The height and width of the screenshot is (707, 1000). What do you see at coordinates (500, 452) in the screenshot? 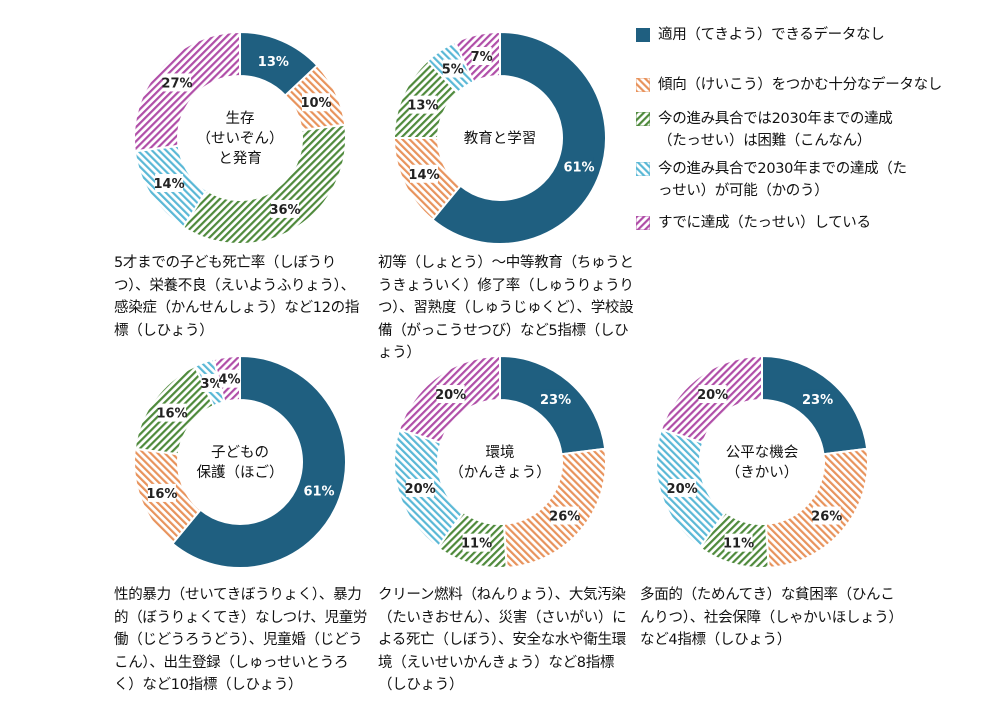
I see `chart-title: 環境` at bounding box center [500, 452].